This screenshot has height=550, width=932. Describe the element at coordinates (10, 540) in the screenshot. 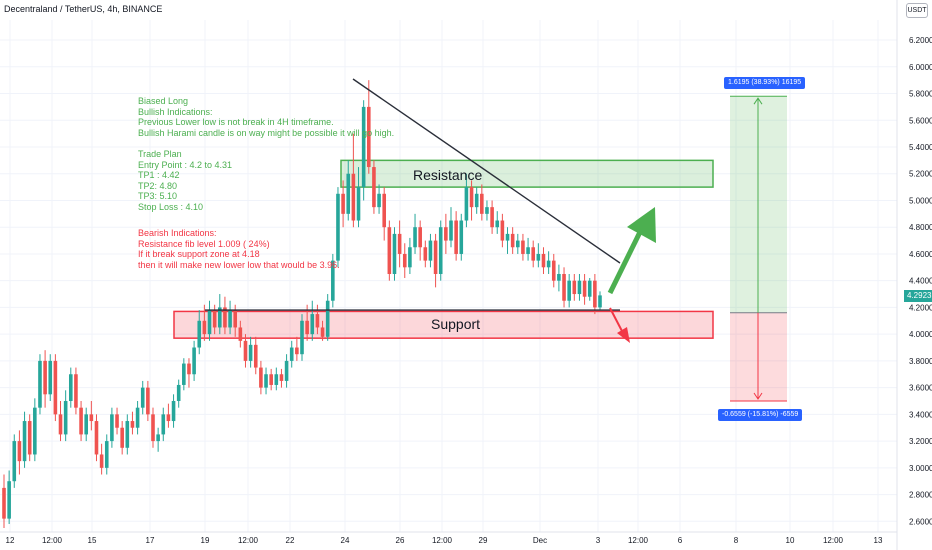

I see `x-tick-label: 12` at that location.